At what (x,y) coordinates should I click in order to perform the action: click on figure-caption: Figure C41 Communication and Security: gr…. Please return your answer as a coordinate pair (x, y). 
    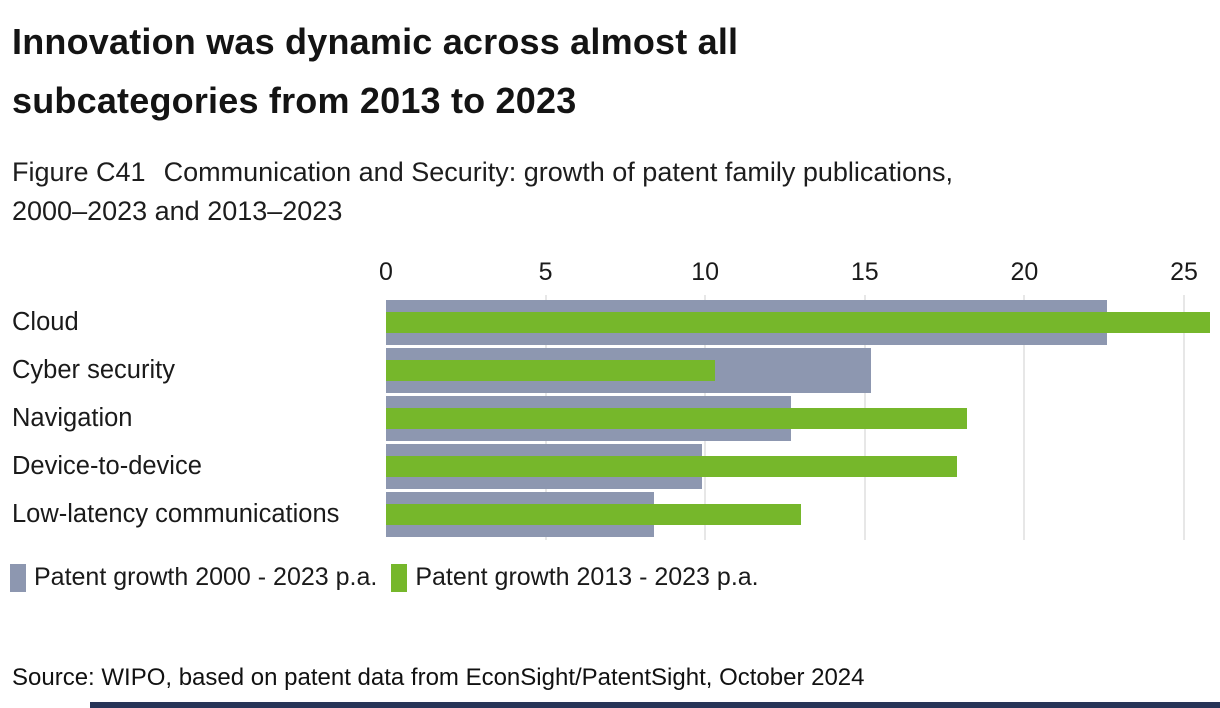
    Looking at the image, I should click on (612, 192).